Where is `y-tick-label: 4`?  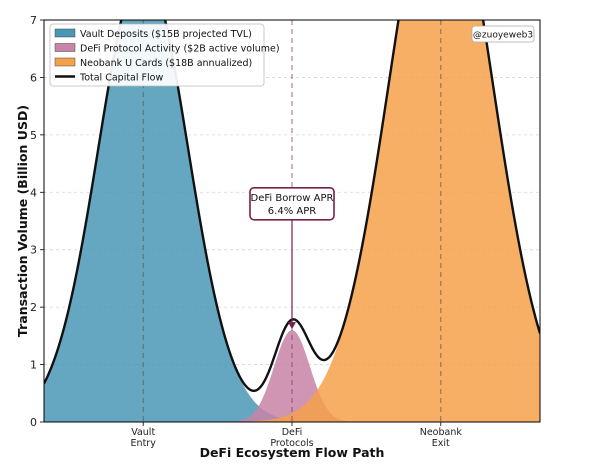 y-tick-label: 4 is located at coordinates (33, 192).